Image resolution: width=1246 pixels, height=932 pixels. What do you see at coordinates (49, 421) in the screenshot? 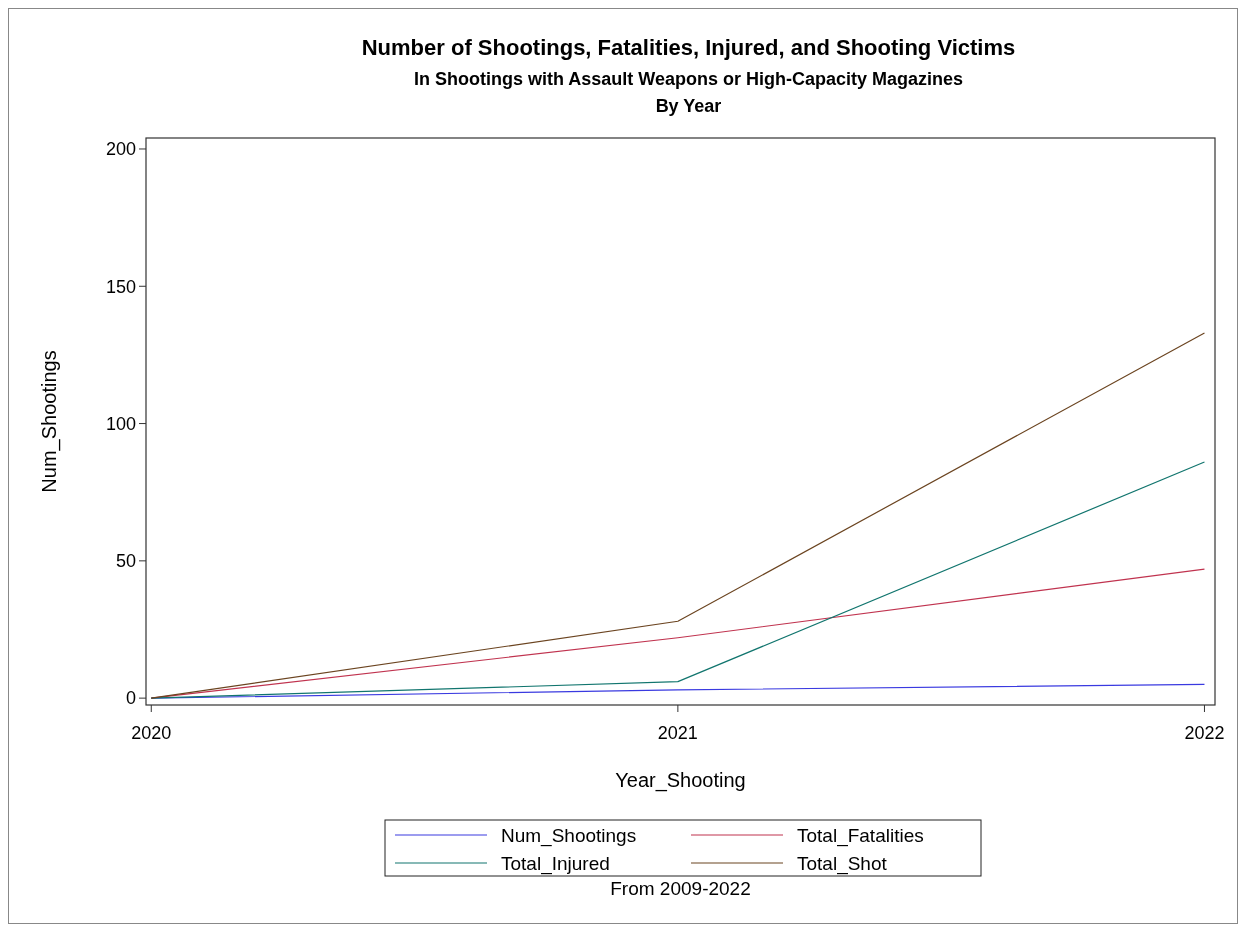
I see `y-axis-title: Num_Shootings` at bounding box center [49, 421].